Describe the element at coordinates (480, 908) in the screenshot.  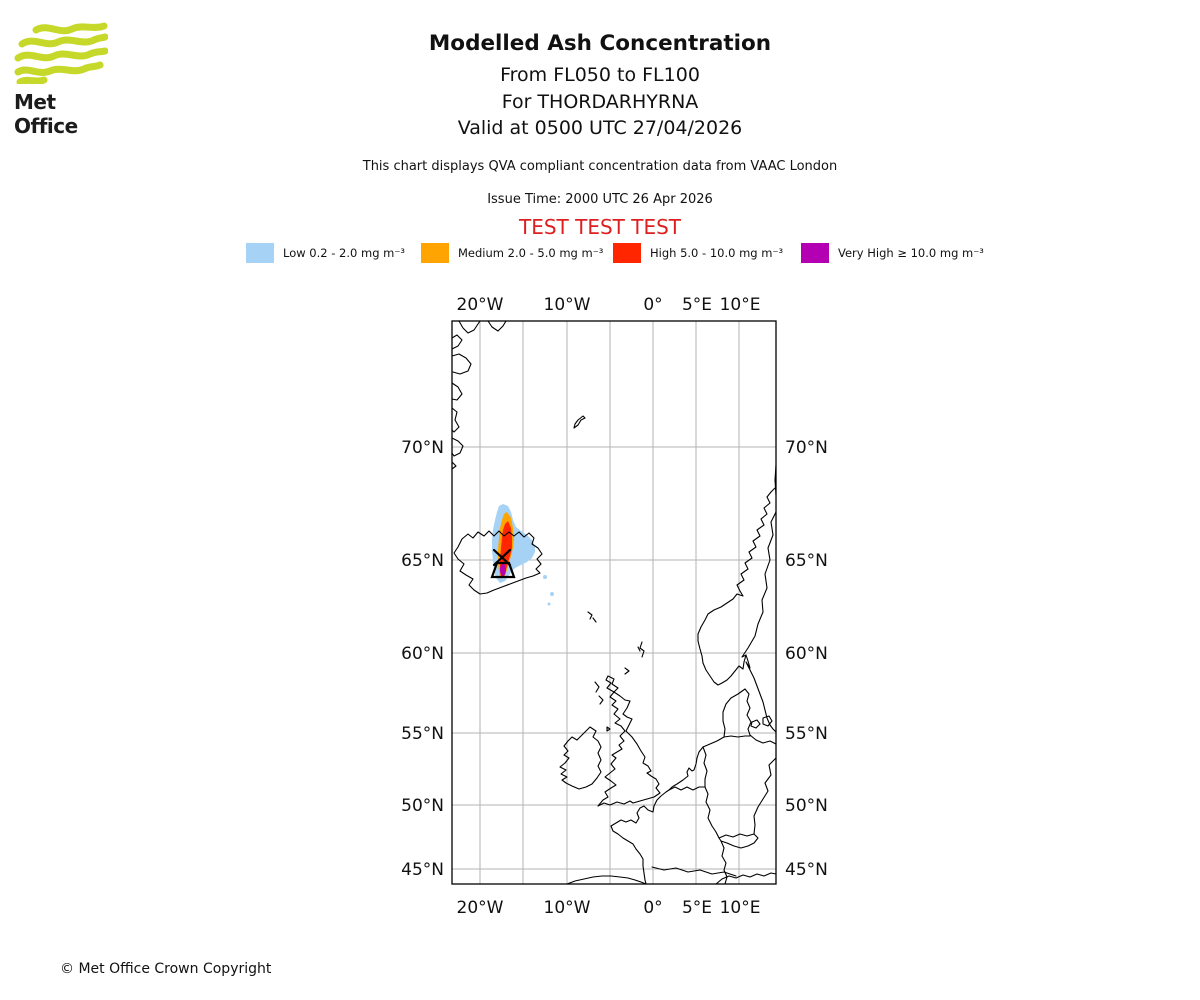
I see `x-tick-bottom-20w: 20°W` at that location.